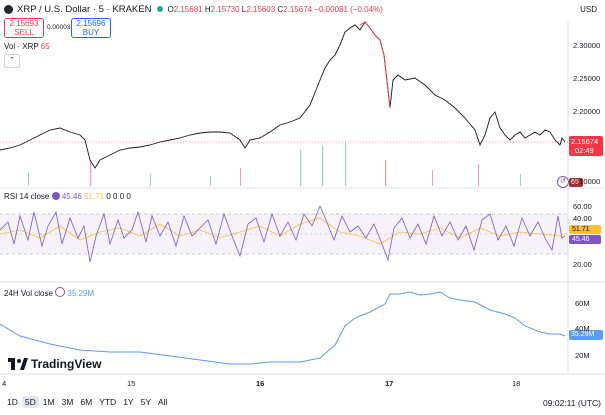  I want to click on vol24-label: 24H Vol close, so click(28, 293).